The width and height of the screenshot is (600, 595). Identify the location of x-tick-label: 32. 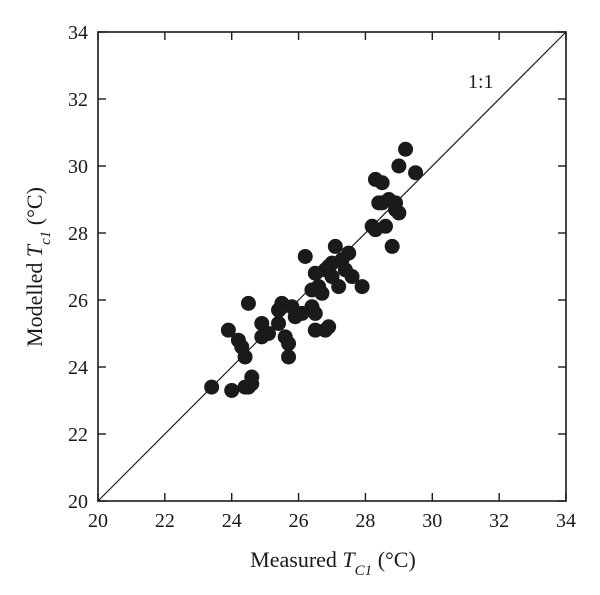
(499, 521).